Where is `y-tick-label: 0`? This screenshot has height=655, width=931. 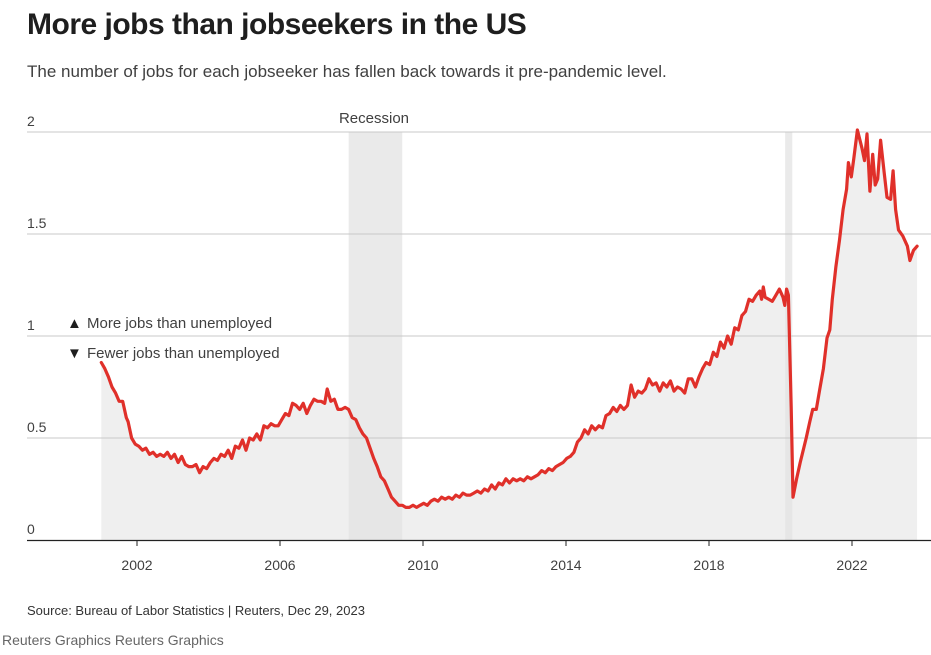 y-tick-label: 0 is located at coordinates (31, 529).